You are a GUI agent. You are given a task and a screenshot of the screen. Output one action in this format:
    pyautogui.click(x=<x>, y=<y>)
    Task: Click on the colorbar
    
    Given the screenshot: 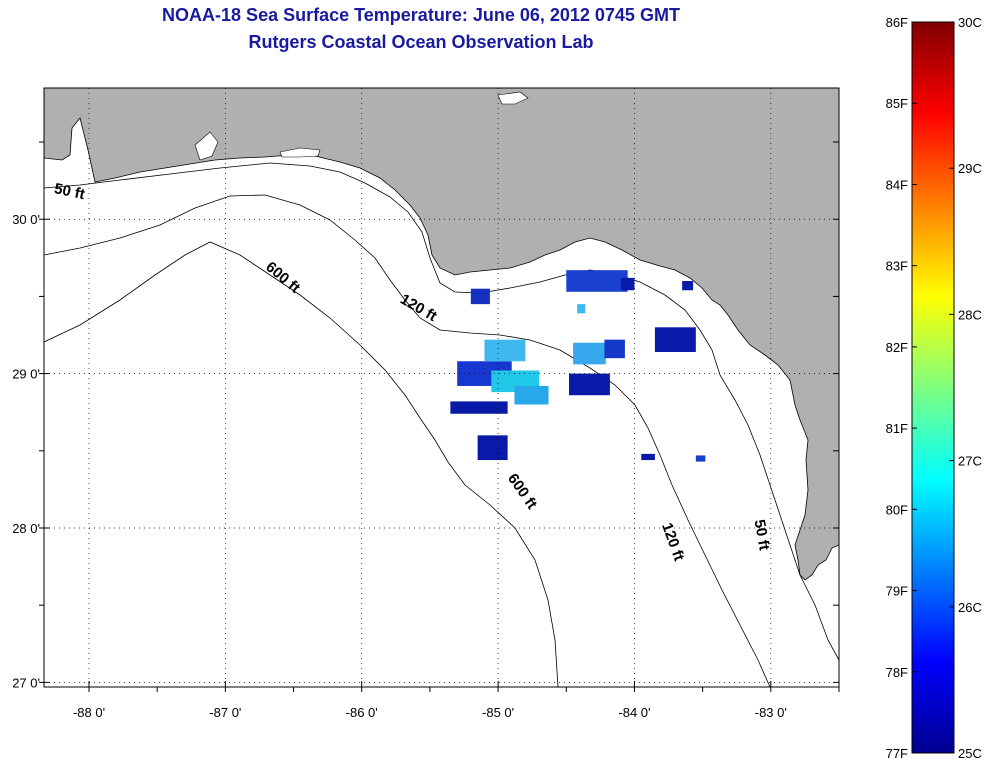 What is the action you would take?
    pyautogui.click(x=933, y=387)
    